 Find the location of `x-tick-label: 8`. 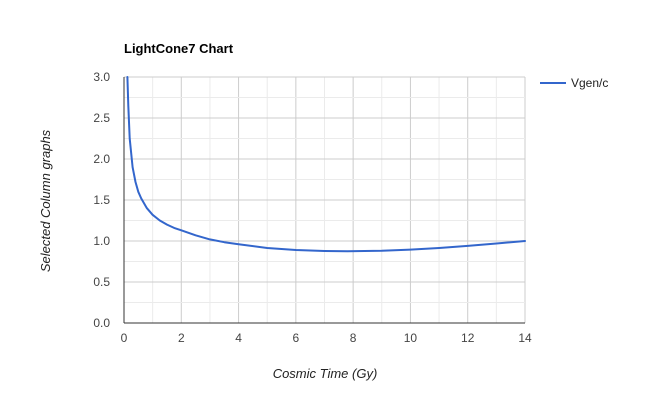

x-tick-label: 8 is located at coordinates (353, 338).